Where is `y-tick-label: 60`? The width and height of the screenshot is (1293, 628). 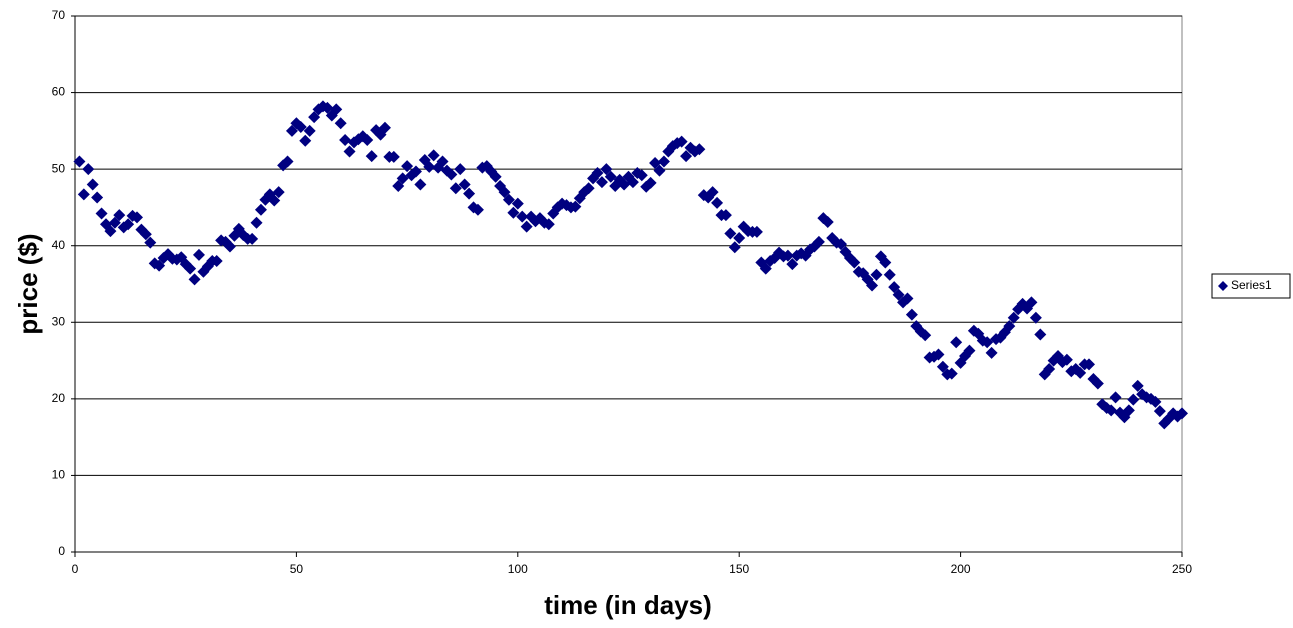 y-tick-label: 60 is located at coordinates (59, 92).